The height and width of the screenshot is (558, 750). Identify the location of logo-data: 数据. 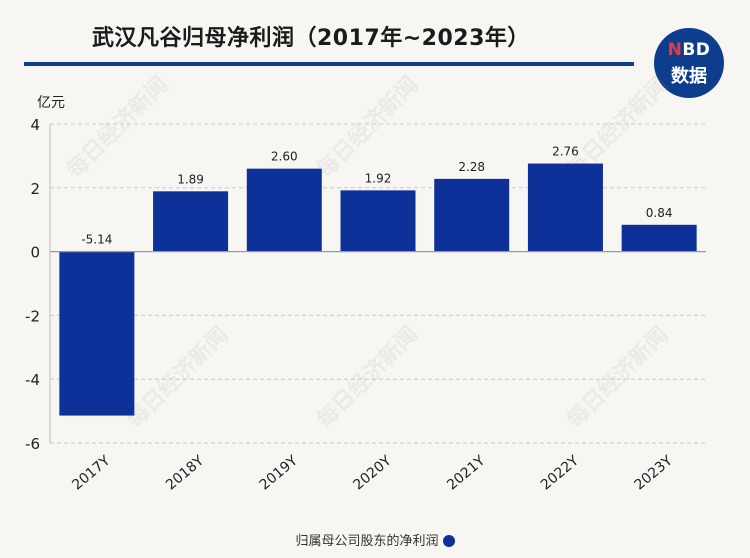
(689, 76).